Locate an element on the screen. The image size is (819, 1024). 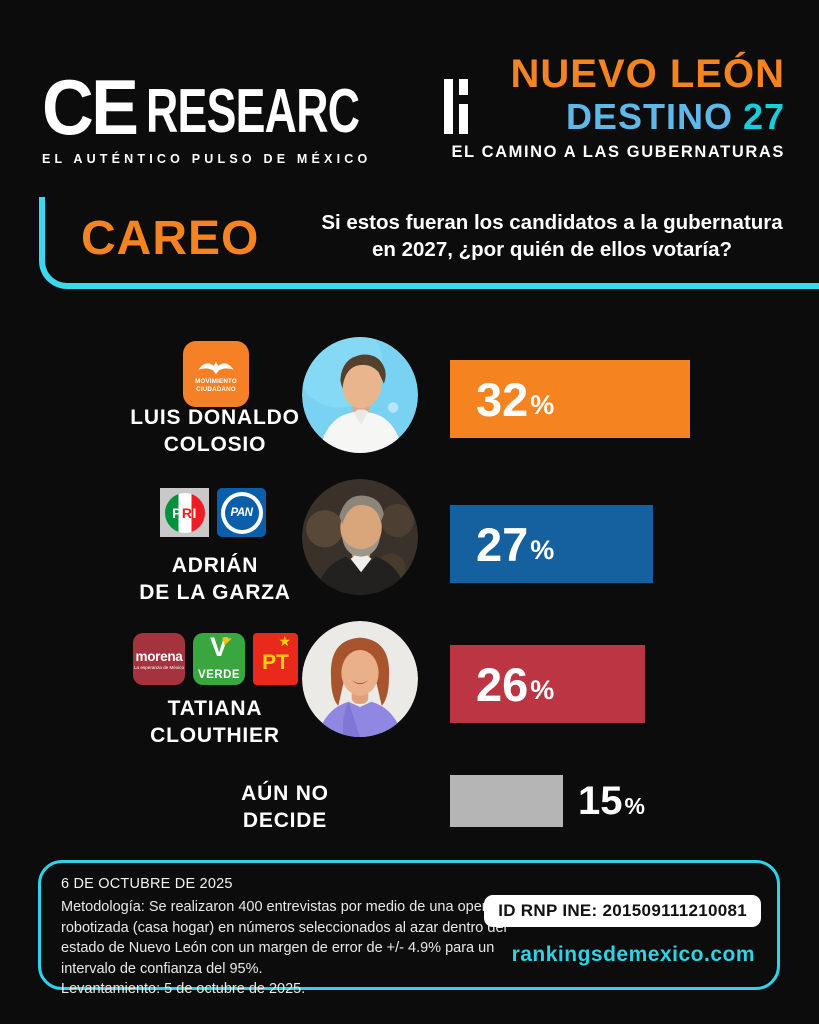
program-name: DESTINO is located at coordinates (649, 116).